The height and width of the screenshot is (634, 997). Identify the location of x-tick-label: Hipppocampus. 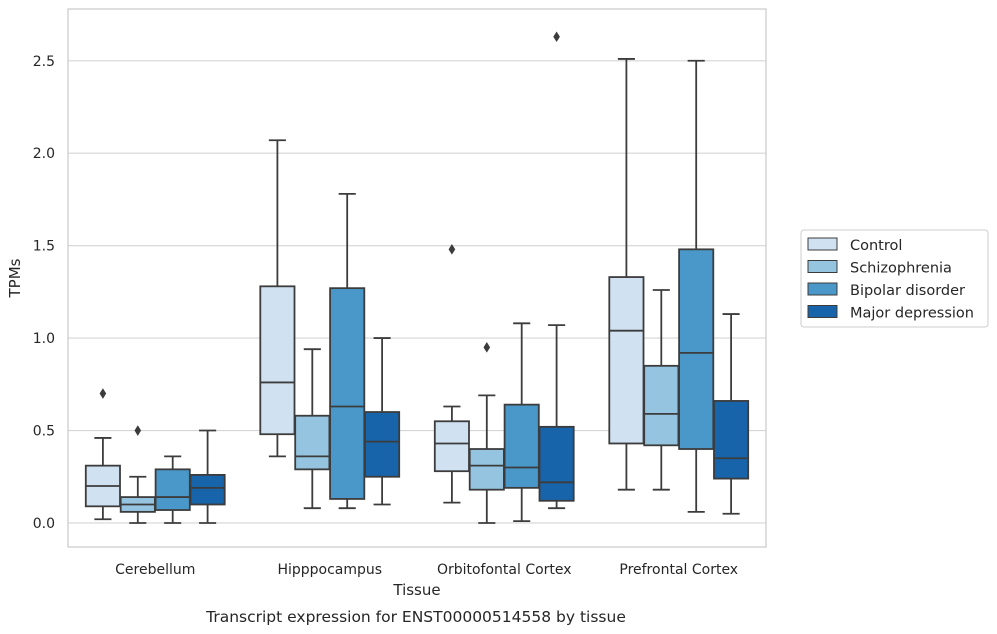
(329, 570).